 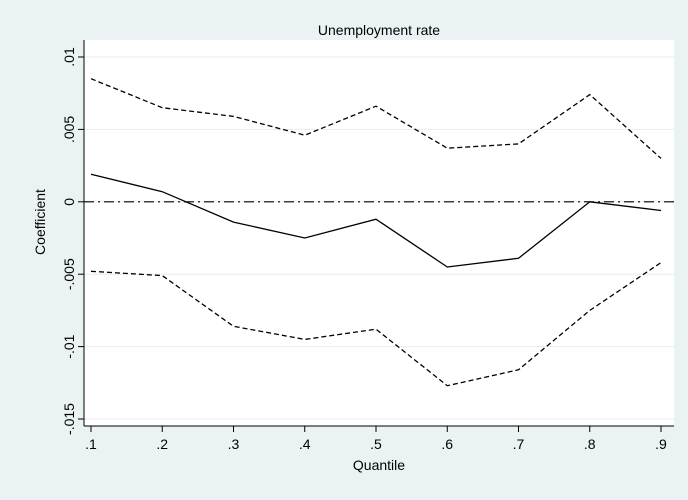 I want to click on x-tick-label: .4, so click(x=305, y=444).